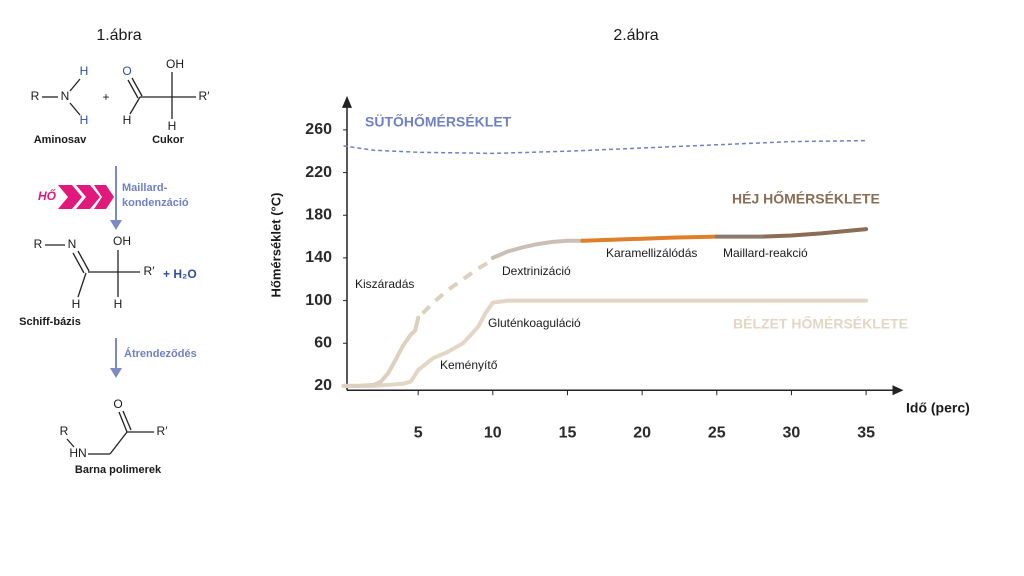 The width and height of the screenshot is (1024, 576). I want to click on plus: +, so click(105, 97).